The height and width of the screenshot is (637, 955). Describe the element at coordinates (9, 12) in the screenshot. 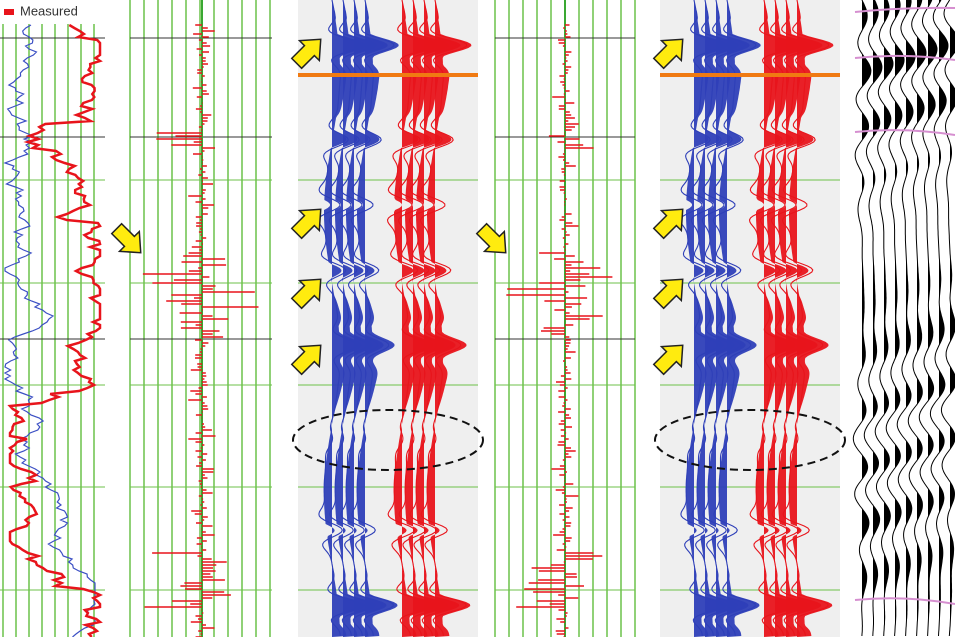

I see `legend-swatch` at that location.